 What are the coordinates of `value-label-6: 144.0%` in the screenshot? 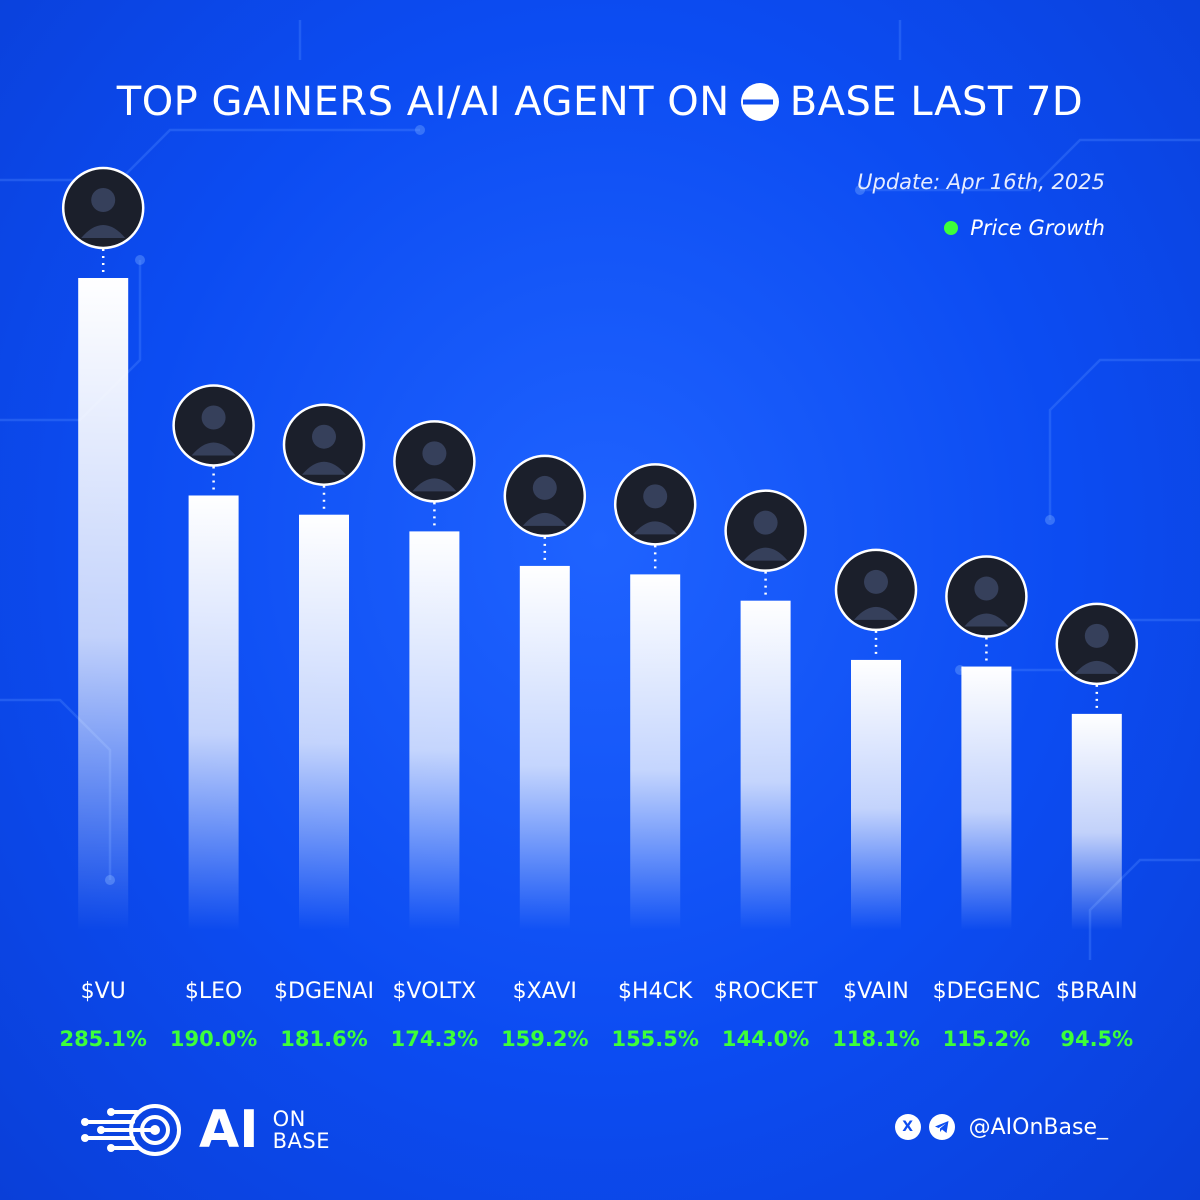 It's located at (765, 1039).